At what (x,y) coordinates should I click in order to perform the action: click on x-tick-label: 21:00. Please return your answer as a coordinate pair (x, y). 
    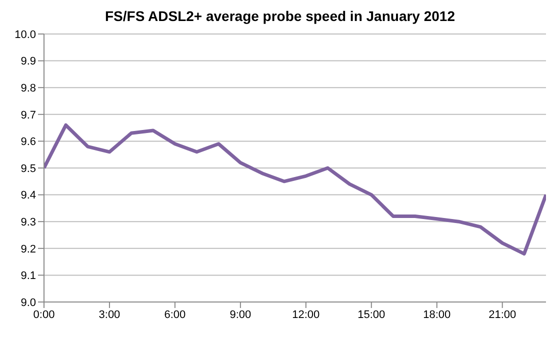
    Looking at the image, I should click on (502, 314).